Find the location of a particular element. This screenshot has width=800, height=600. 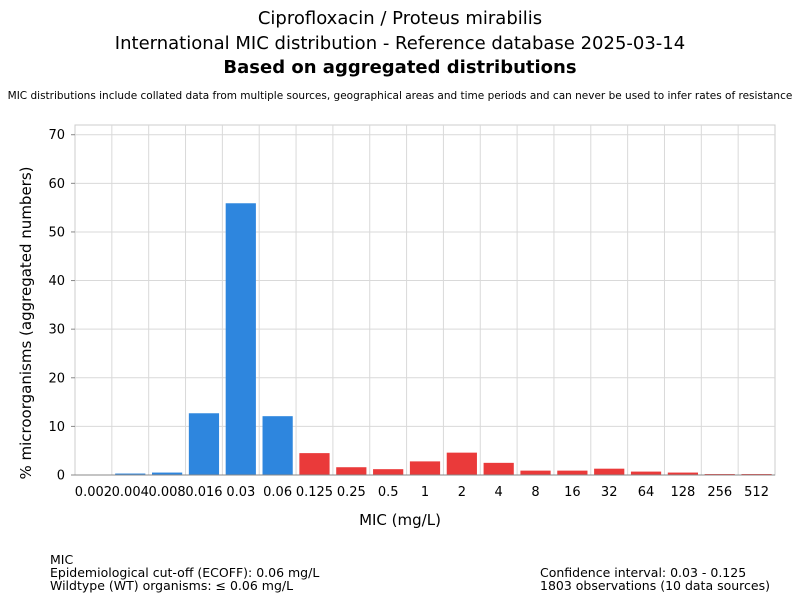

y-tick-label: 30 is located at coordinates (56, 330).